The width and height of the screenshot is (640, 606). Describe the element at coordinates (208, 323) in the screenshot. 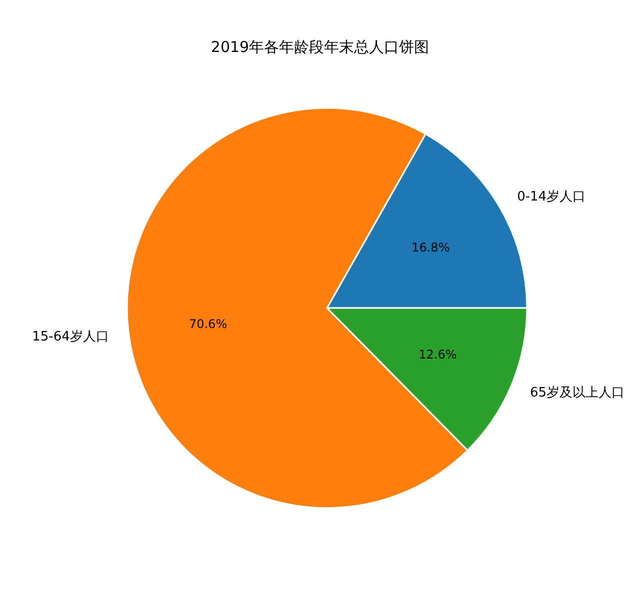

I see `value-label: 70.6%` at that location.